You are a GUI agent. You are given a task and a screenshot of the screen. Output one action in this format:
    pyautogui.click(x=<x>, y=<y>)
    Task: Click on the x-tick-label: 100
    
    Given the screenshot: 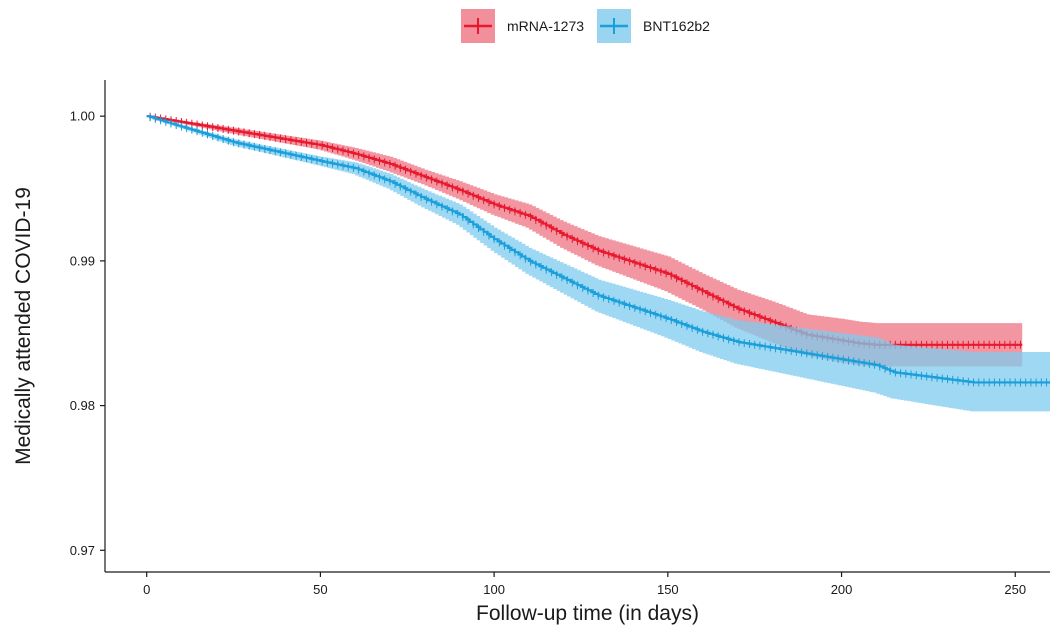 What is the action you would take?
    pyautogui.click(x=494, y=589)
    